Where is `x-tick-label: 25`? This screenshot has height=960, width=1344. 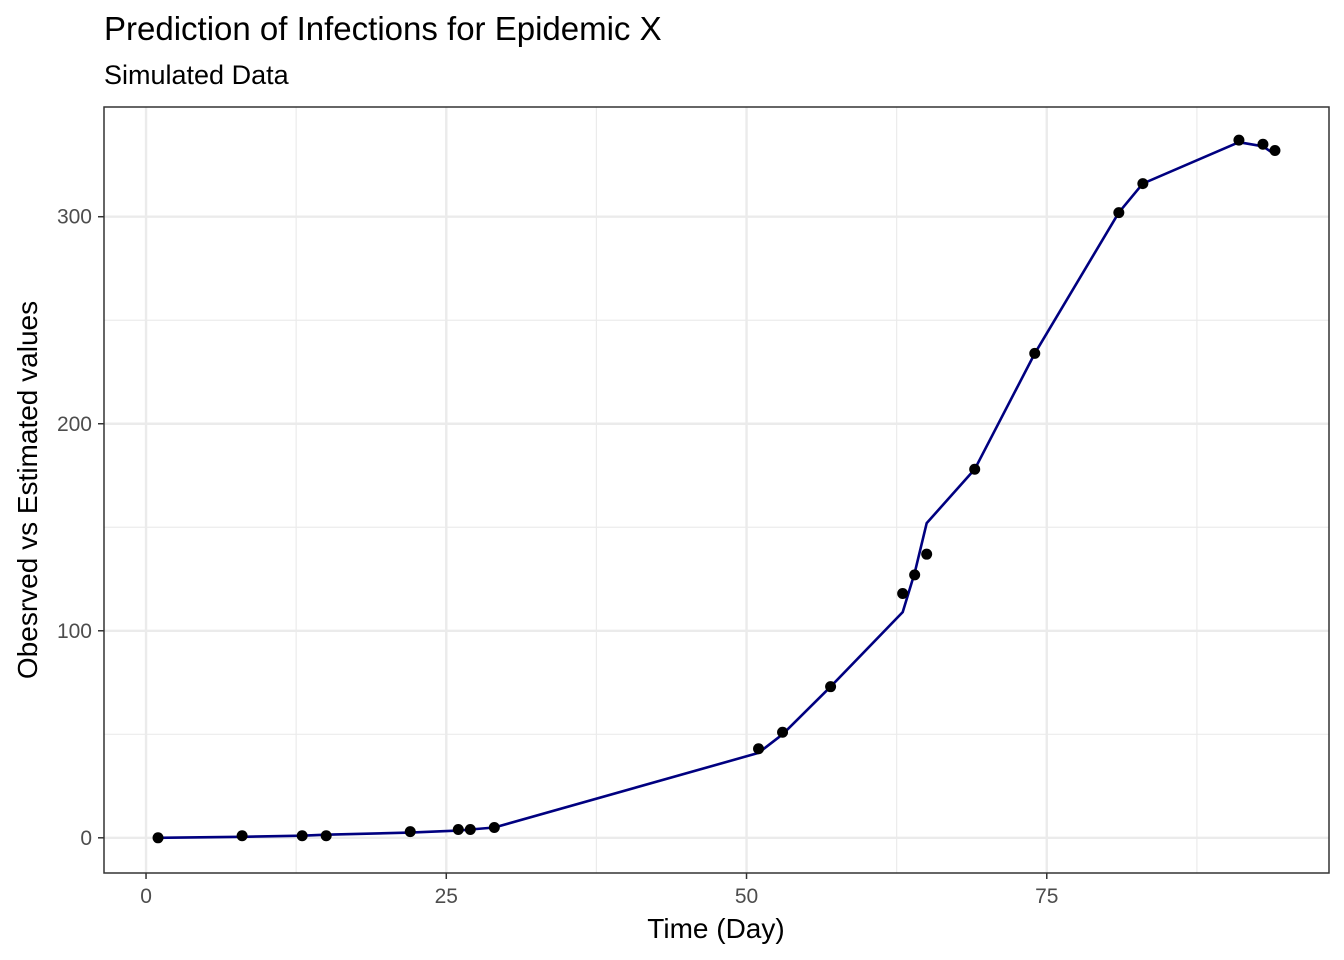
x-tick-label: 25 is located at coordinates (446, 896).